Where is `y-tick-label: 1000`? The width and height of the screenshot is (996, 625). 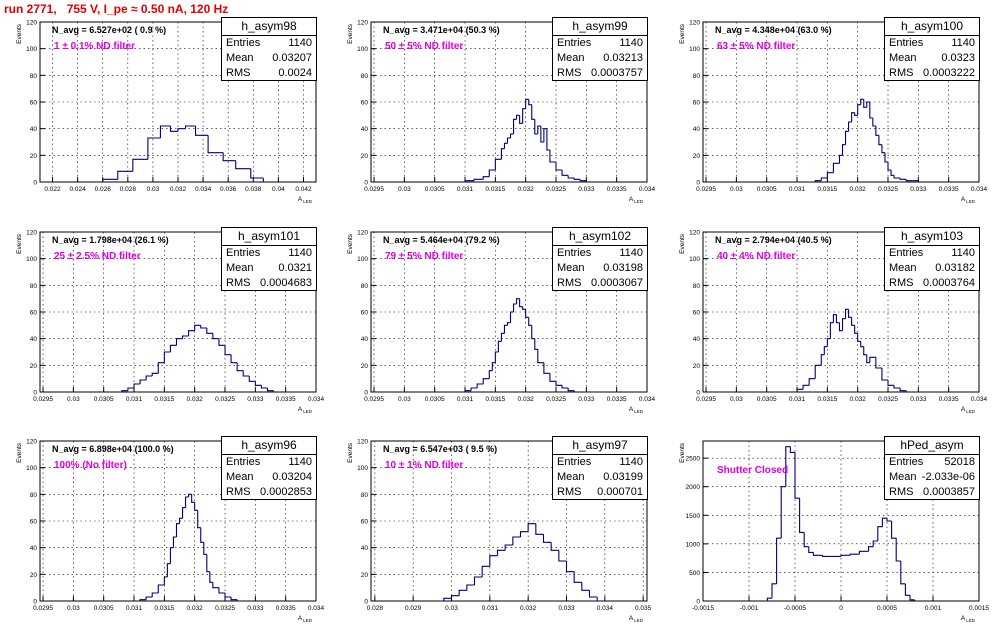 y-tick-label: 1000 is located at coordinates (693, 544).